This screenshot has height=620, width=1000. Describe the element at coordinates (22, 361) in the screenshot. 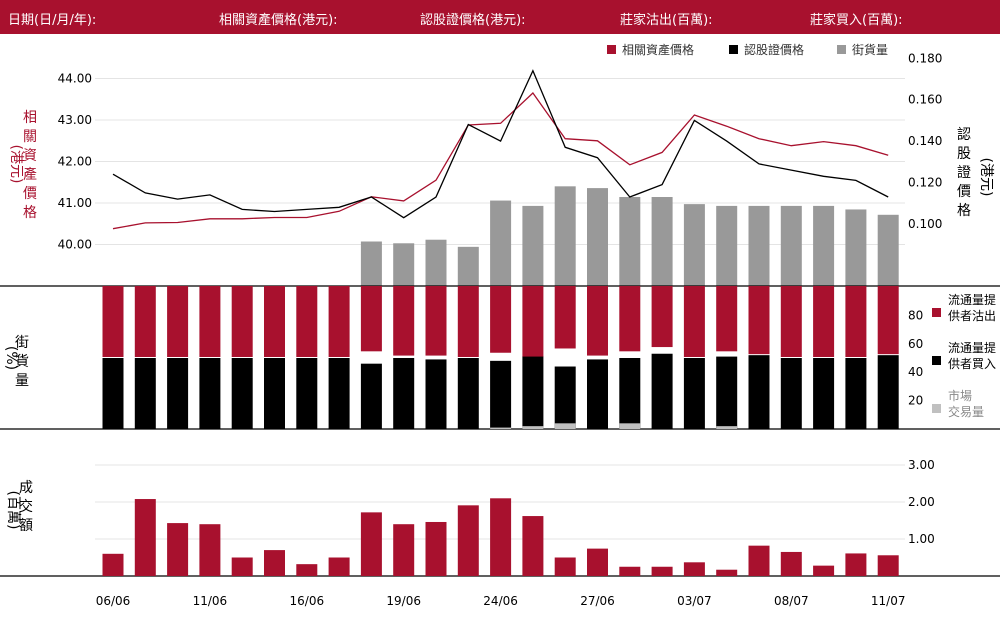

I see `y2-axis-label: 貨` at that location.